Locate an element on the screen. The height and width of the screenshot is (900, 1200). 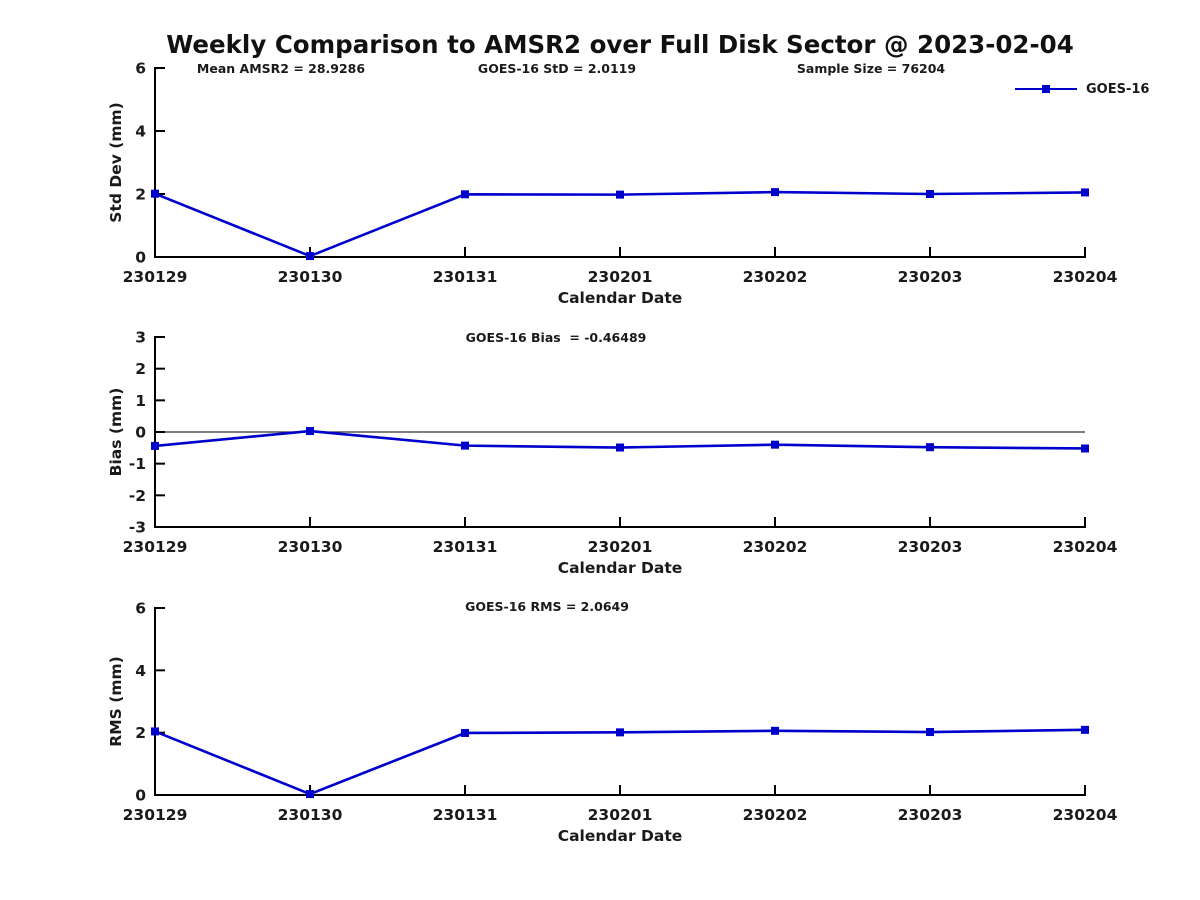
y-tick-label: -3 is located at coordinates (137, 528).